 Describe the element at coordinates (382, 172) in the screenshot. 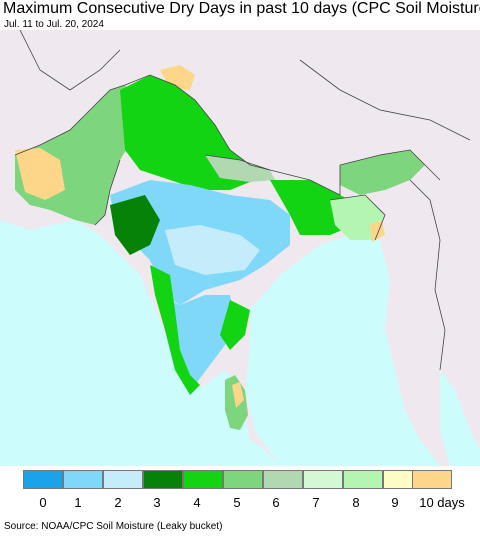

I see `region-northeast` at that location.